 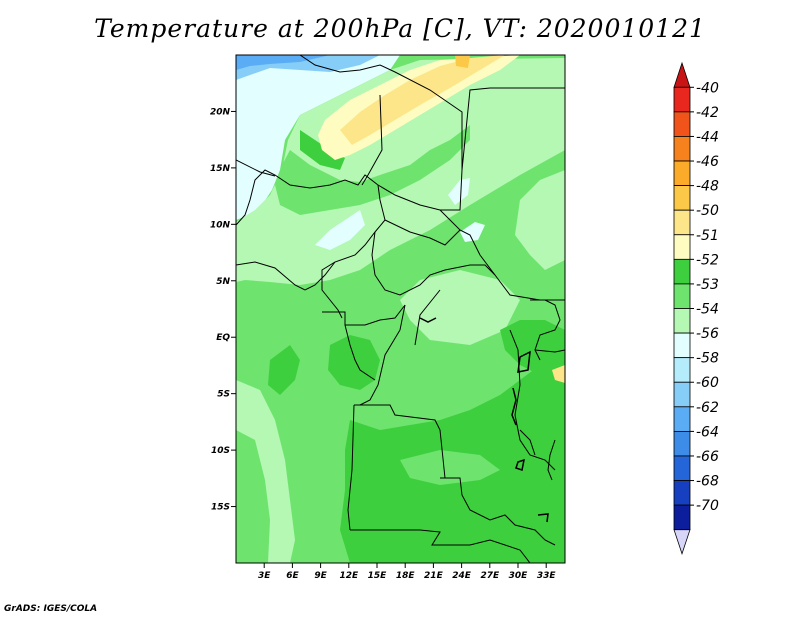 What do you see at coordinates (707, 211) in the screenshot?
I see `colorbar-label: -50` at bounding box center [707, 211].